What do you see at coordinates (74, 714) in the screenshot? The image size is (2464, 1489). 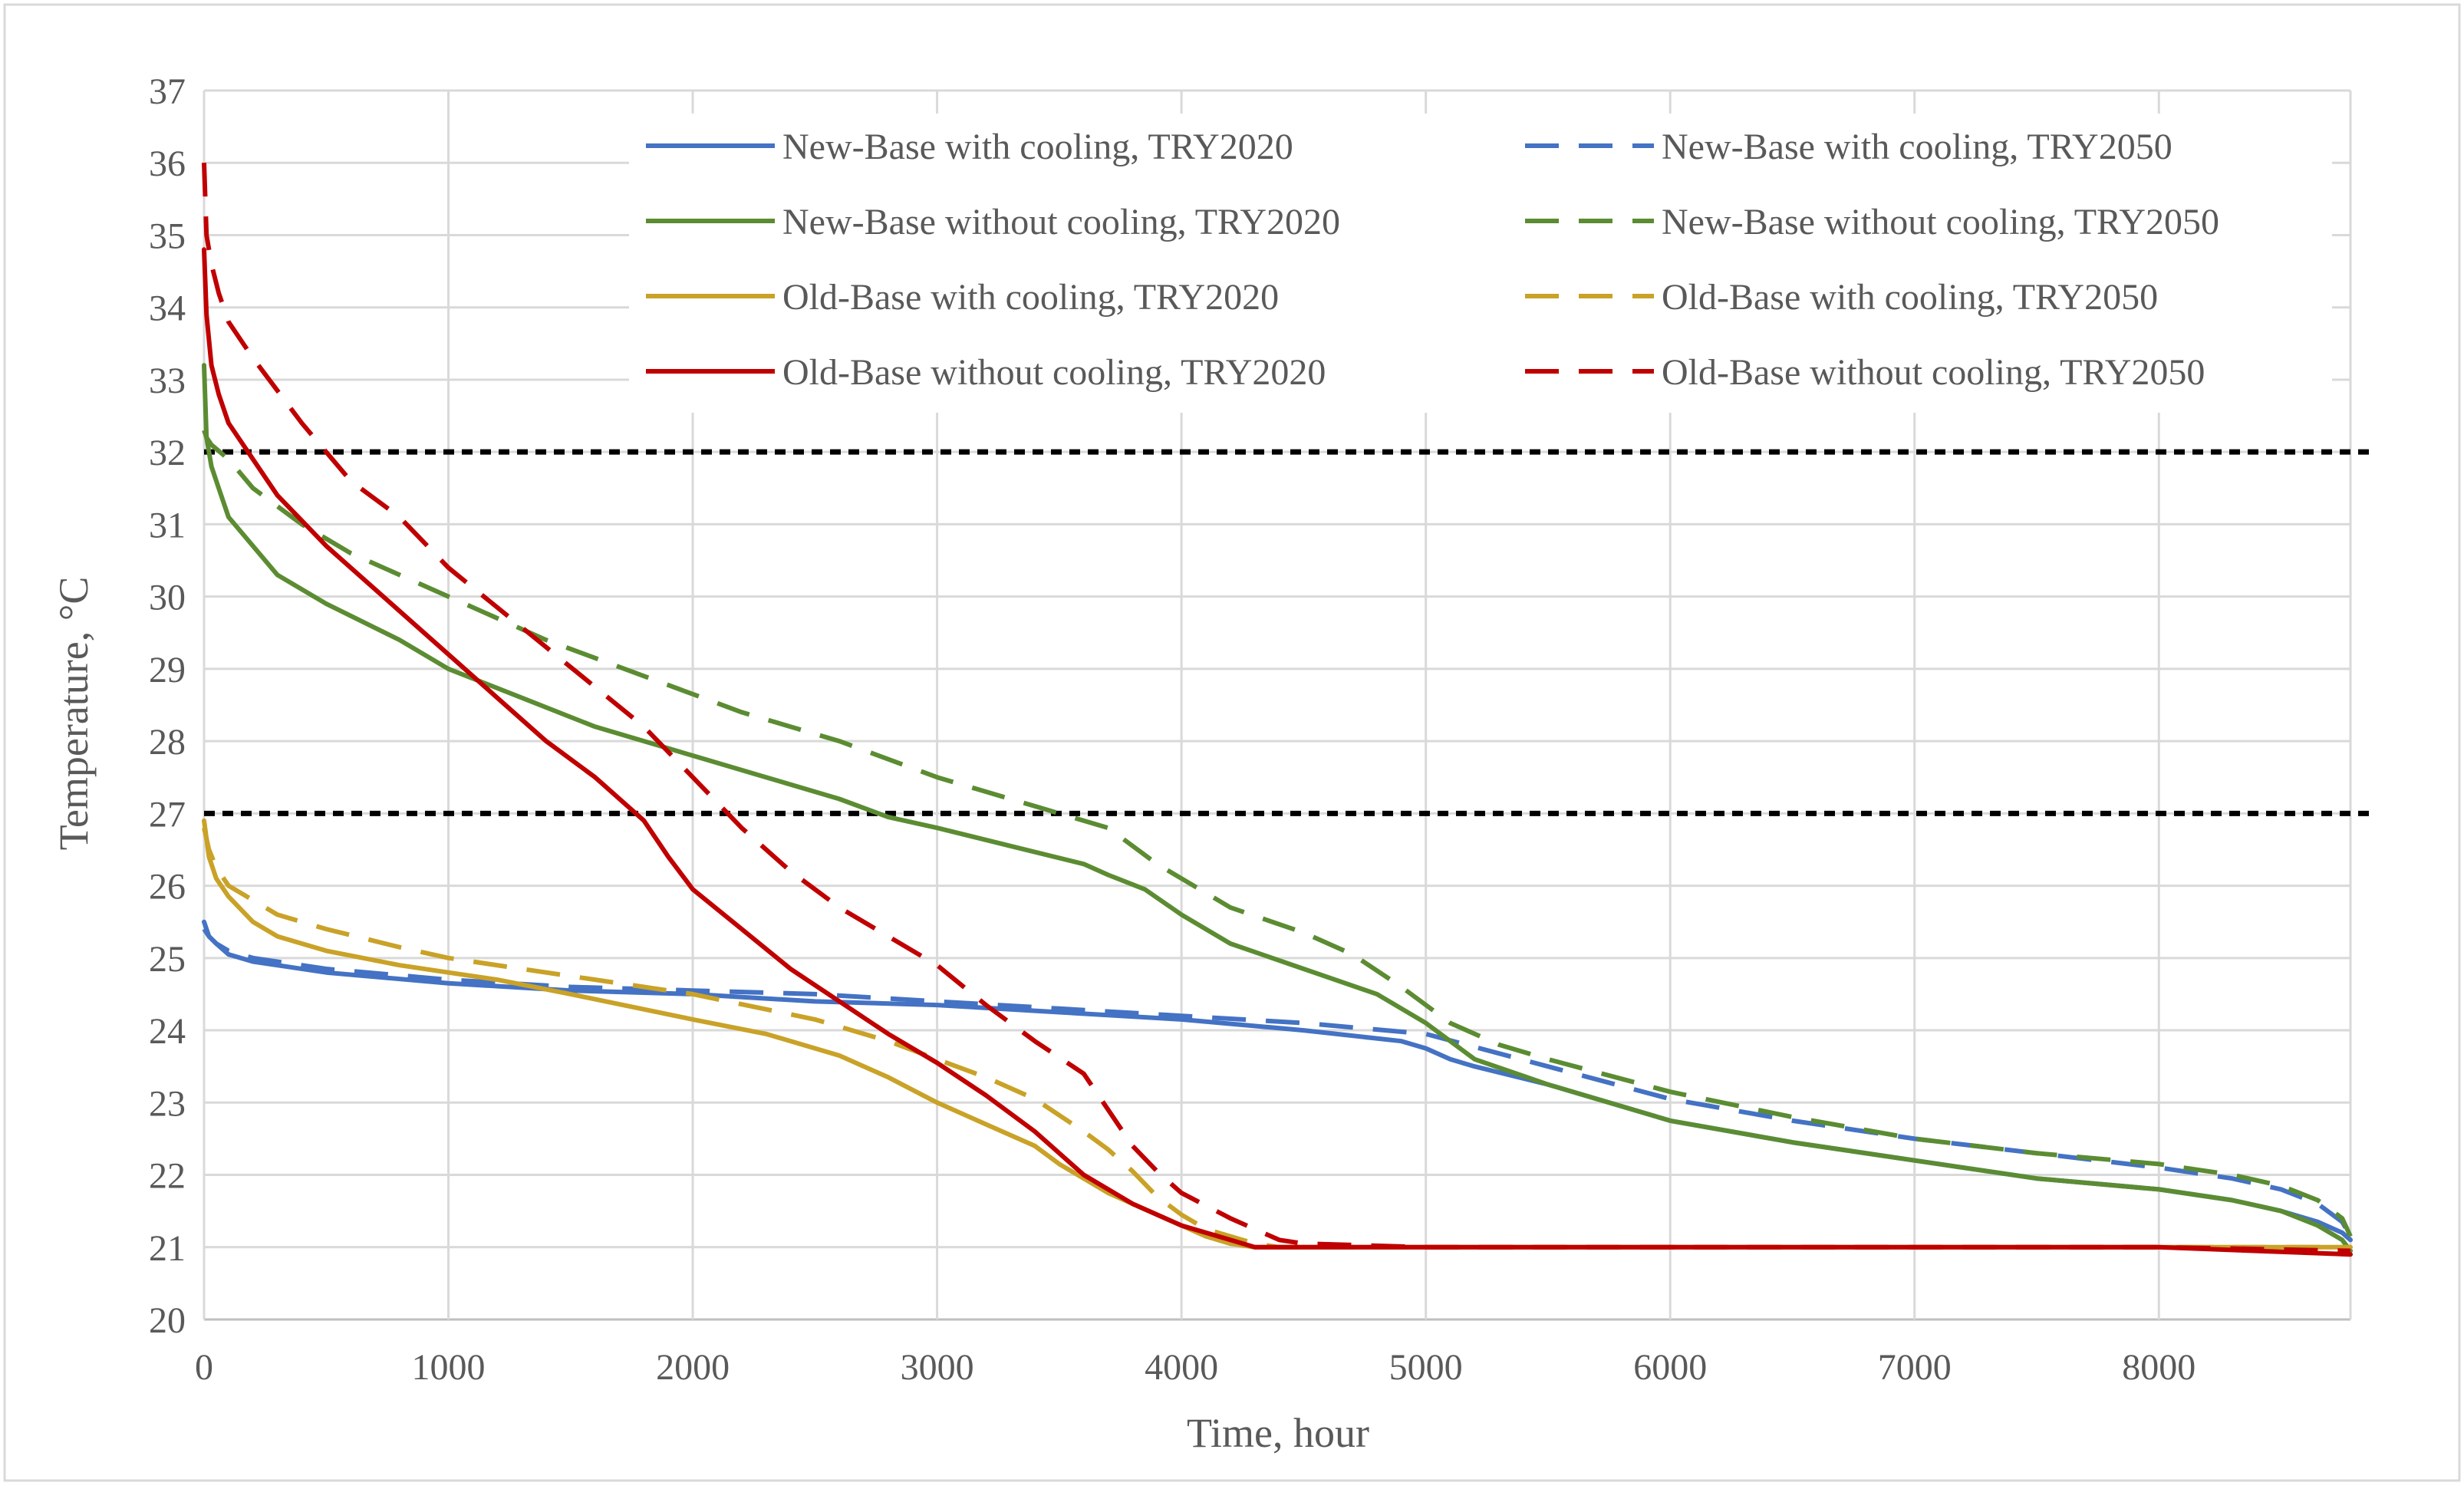 I see `y-axis-label: Temperature, °C` at bounding box center [74, 714].